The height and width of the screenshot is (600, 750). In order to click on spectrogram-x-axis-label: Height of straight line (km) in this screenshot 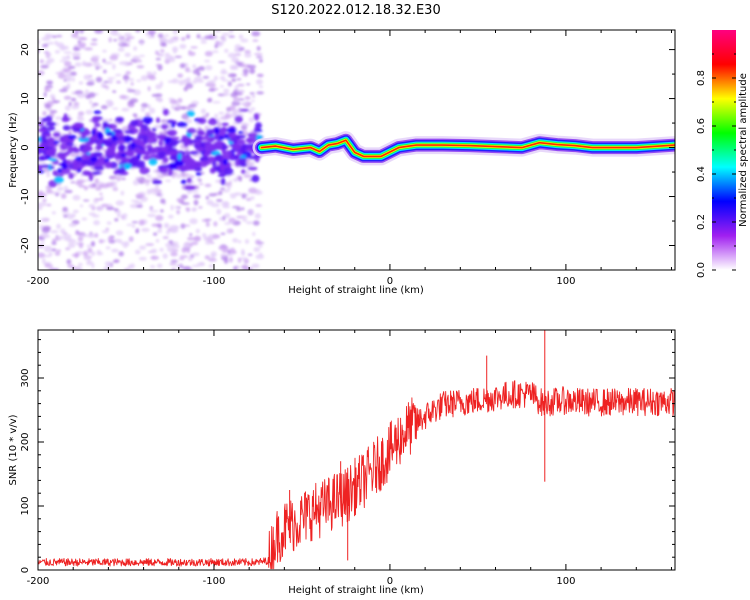, I will do `click(356, 290)`.